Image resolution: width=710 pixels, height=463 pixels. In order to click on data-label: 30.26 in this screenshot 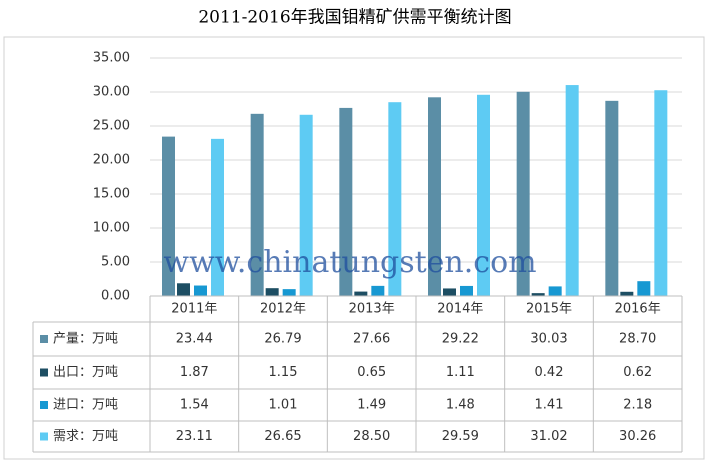, I will do `click(637, 436)`.